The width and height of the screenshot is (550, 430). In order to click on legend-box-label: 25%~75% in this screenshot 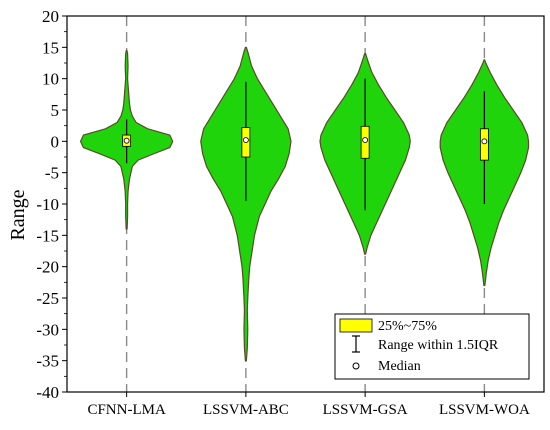, I will do `click(407, 326)`.